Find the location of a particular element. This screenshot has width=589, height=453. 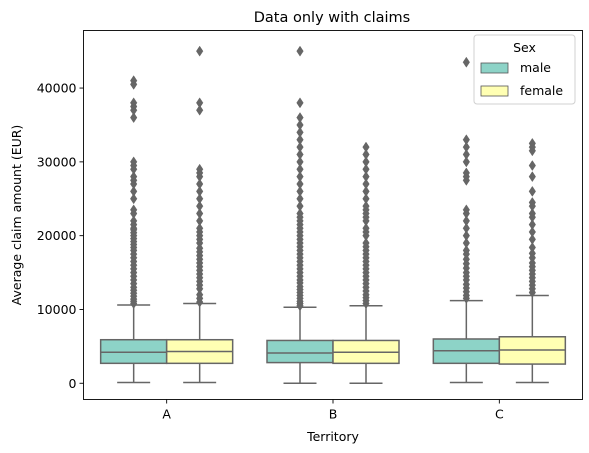

x-axis: A B C is located at coordinates (333, 410).